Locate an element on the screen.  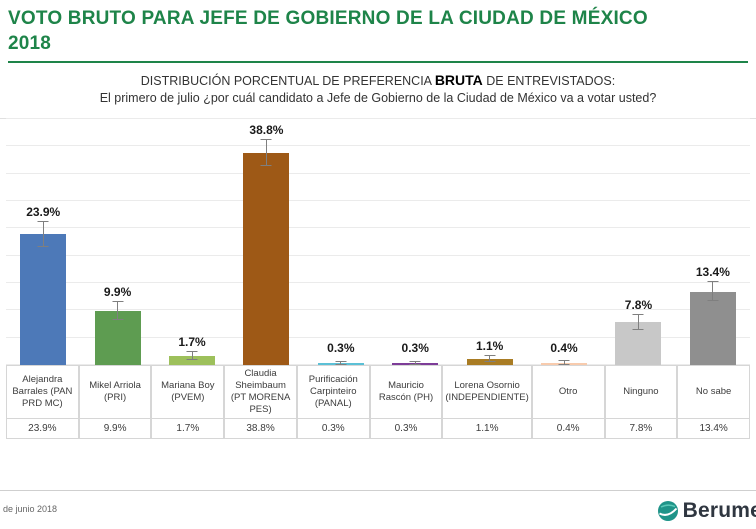
bar-value-label: 13.4% is located at coordinates (712, 272).